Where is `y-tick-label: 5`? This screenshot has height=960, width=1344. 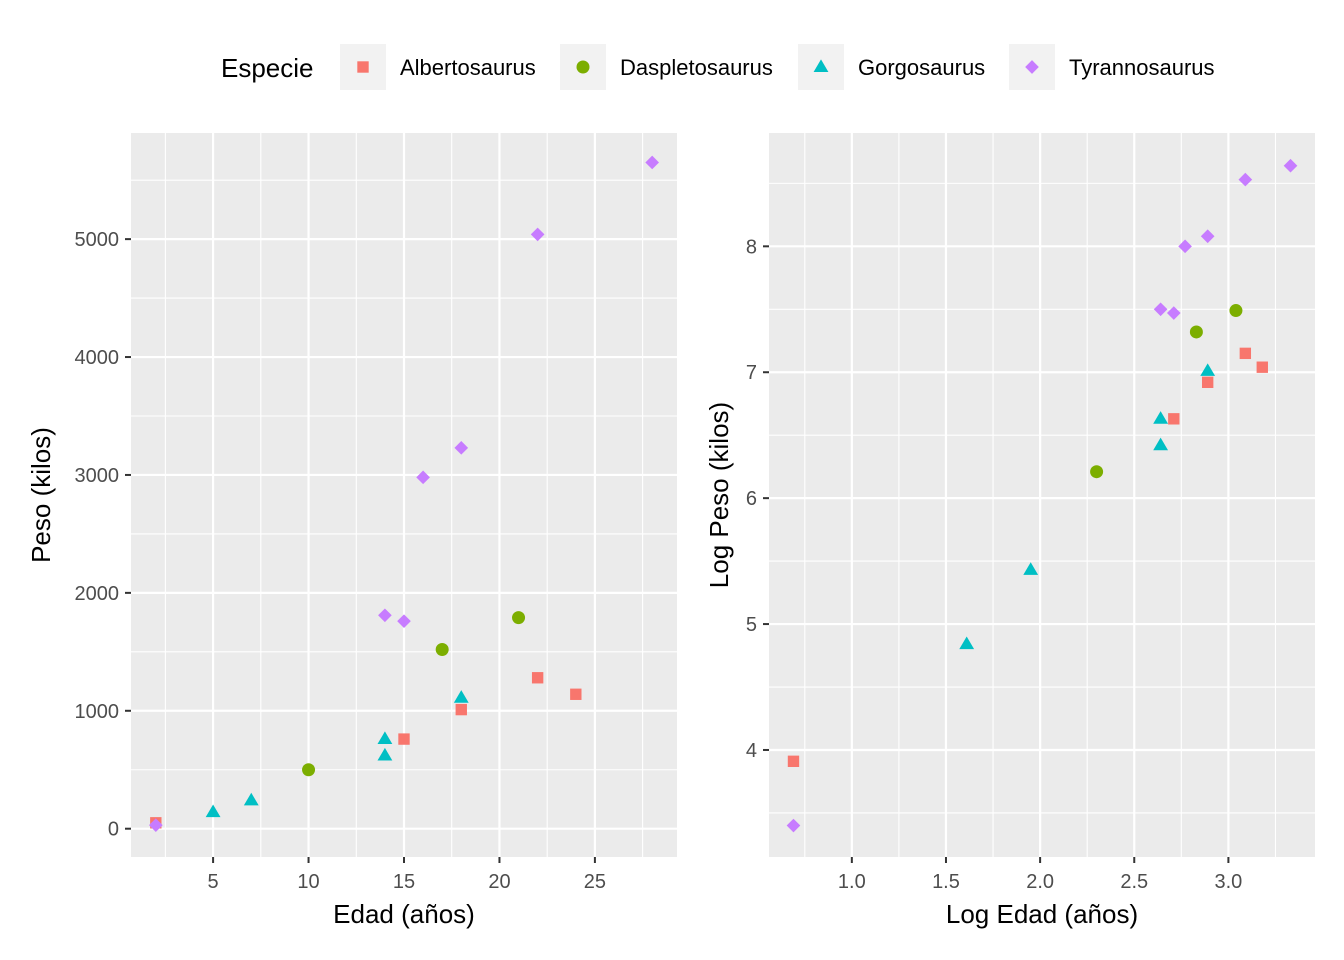
y-tick-label: 5 is located at coordinates (751, 625).